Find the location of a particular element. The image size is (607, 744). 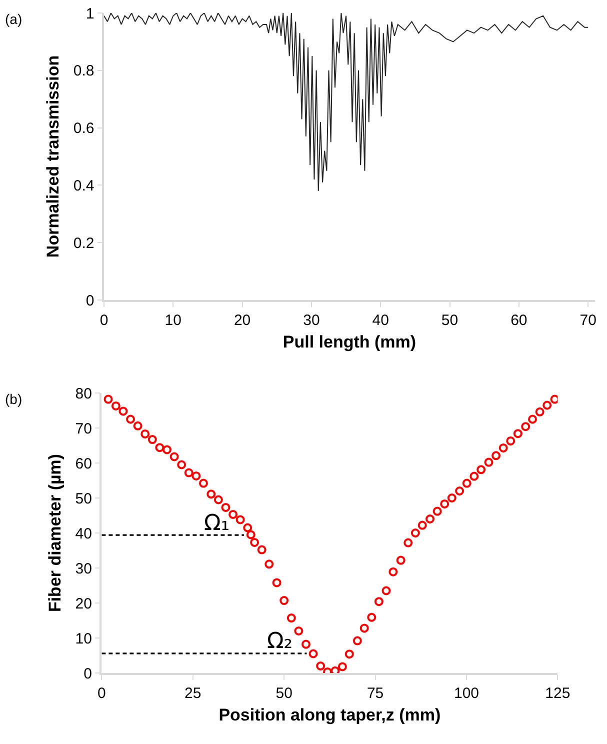

y-axis-title: Normalized transmission is located at coordinates (52, 156).